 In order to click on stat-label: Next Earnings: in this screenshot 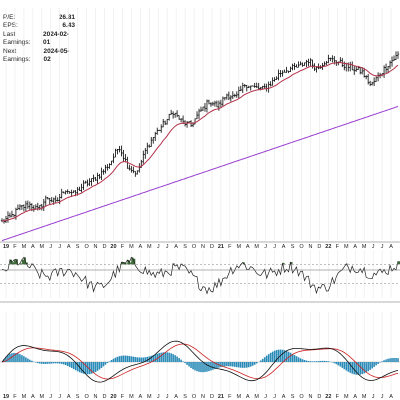, I will do `click(17, 55)`.